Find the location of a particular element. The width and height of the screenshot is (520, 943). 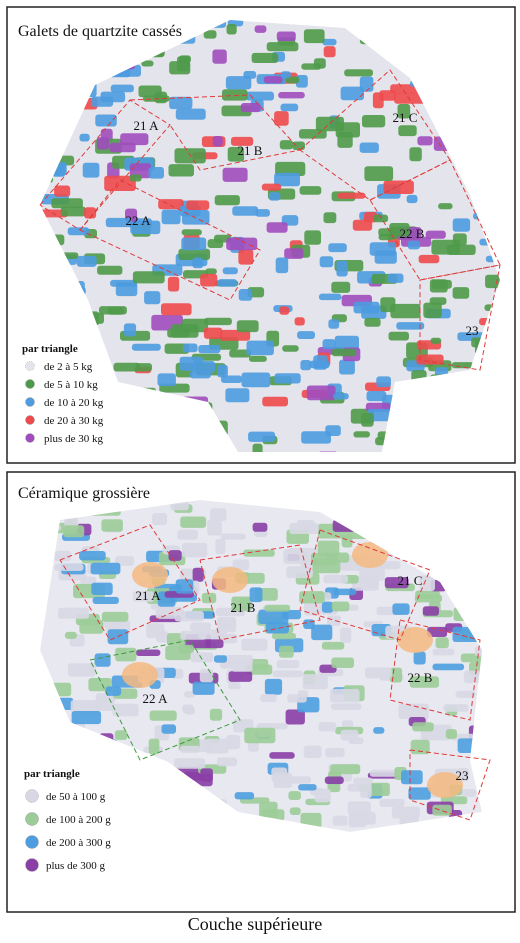

legend-label: de 10 à 20 kg is located at coordinates (74, 403).